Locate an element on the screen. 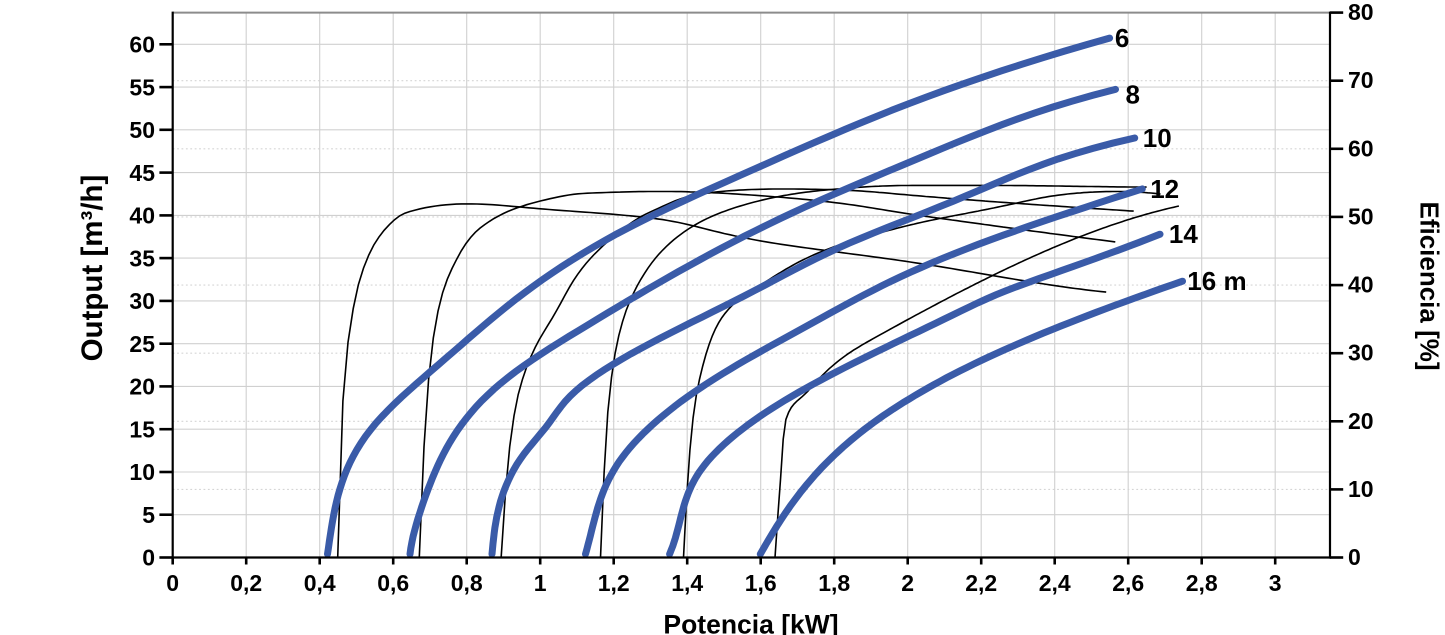 Image resolution: width=1445 pixels, height=635 pixels. svg-text: 70 is located at coordinates (1361, 80).